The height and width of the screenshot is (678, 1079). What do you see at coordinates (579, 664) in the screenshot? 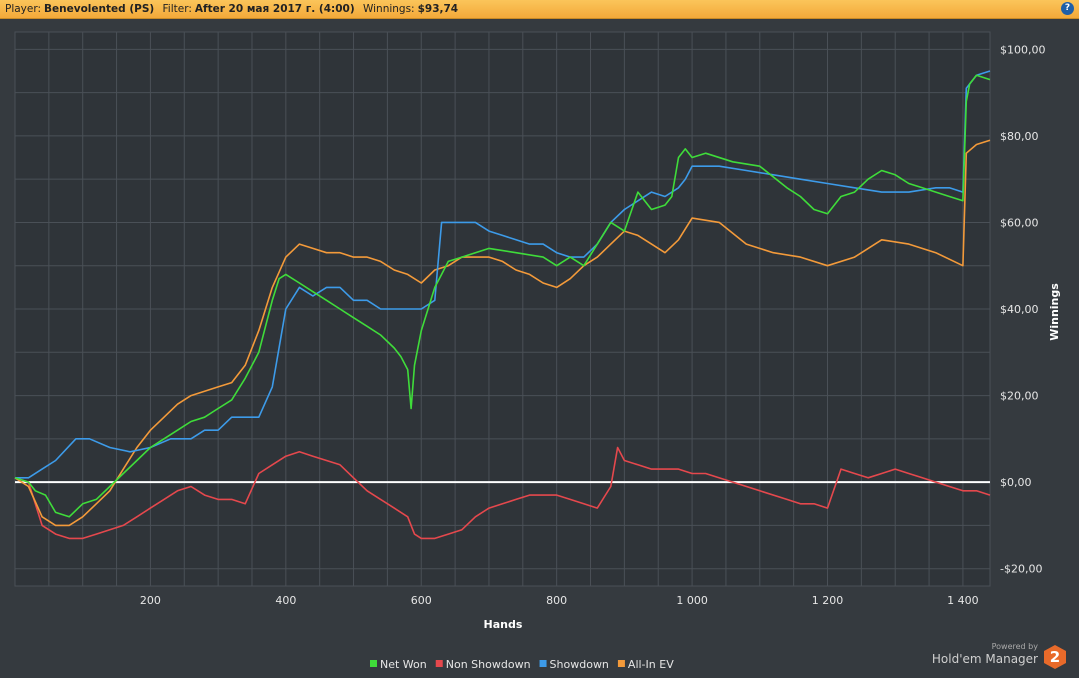
I see `legend-label: Showdown` at bounding box center [579, 664].